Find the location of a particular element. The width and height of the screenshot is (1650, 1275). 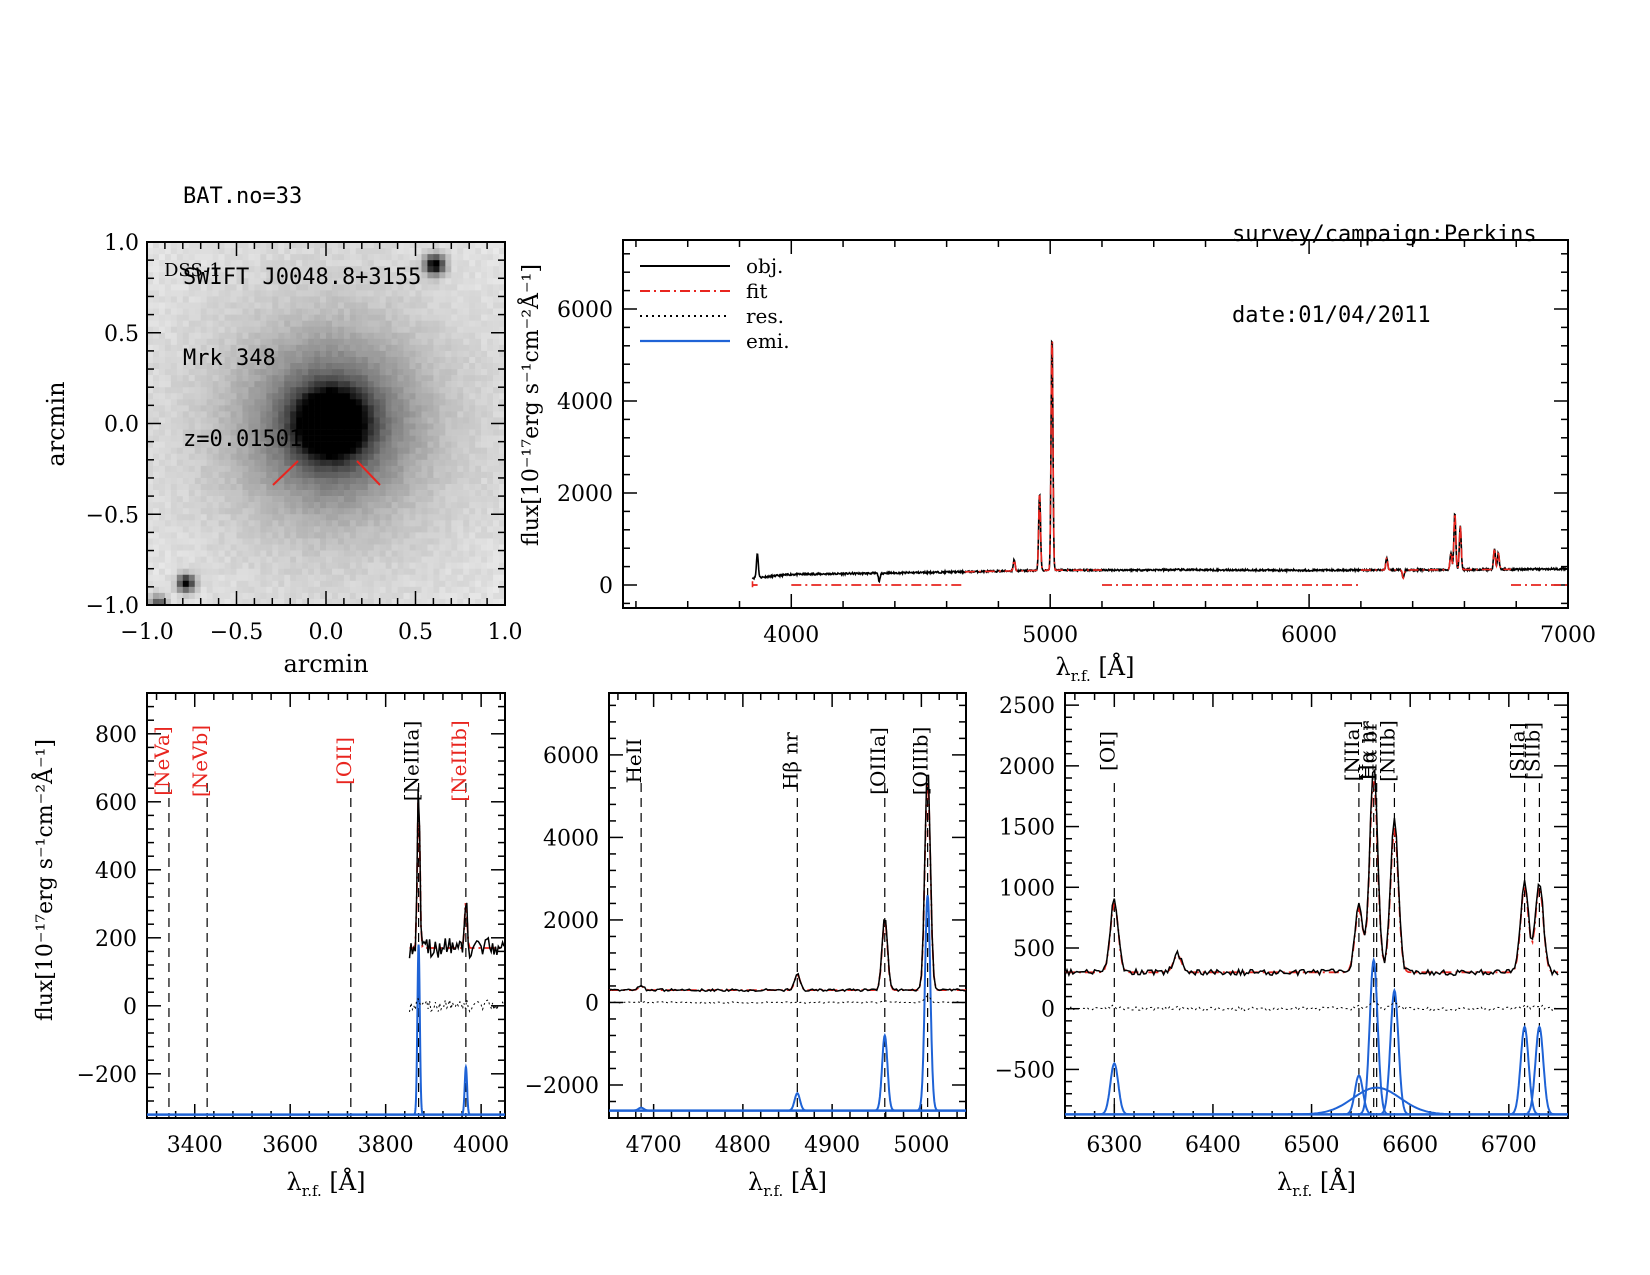

y-tick-label: −200 is located at coordinates (107, 1075).